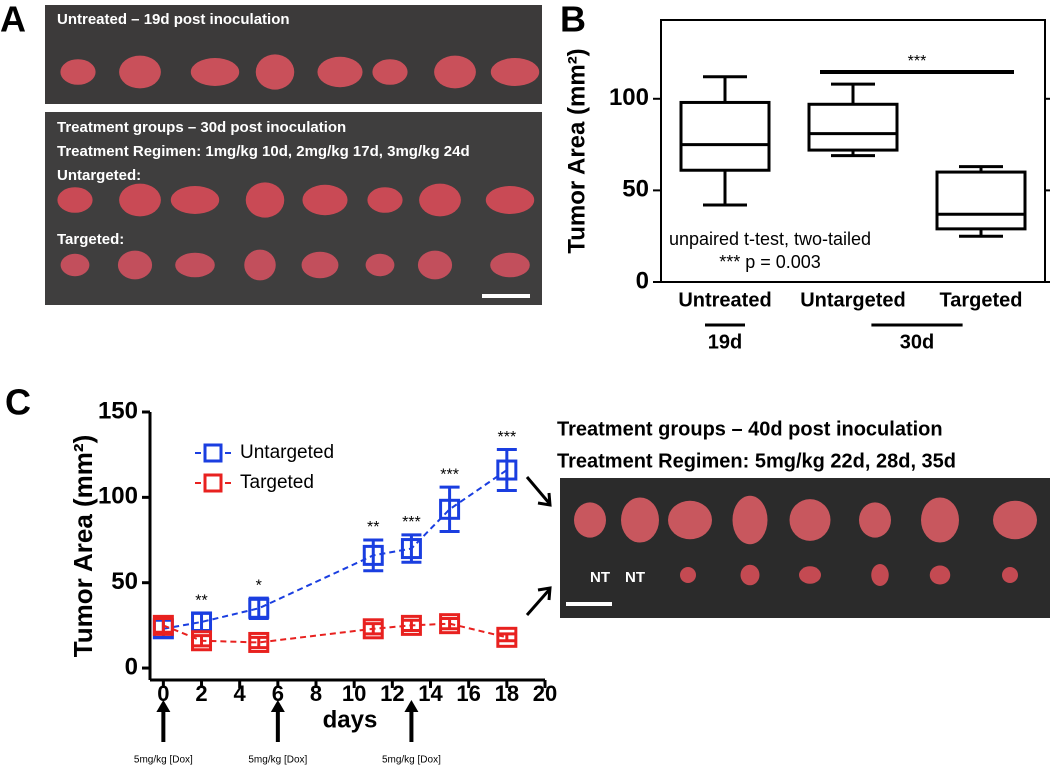 The width and height of the screenshot is (1050, 769). Describe the element at coordinates (277, 482) in the screenshot. I see `legend-label: Targeted` at that location.